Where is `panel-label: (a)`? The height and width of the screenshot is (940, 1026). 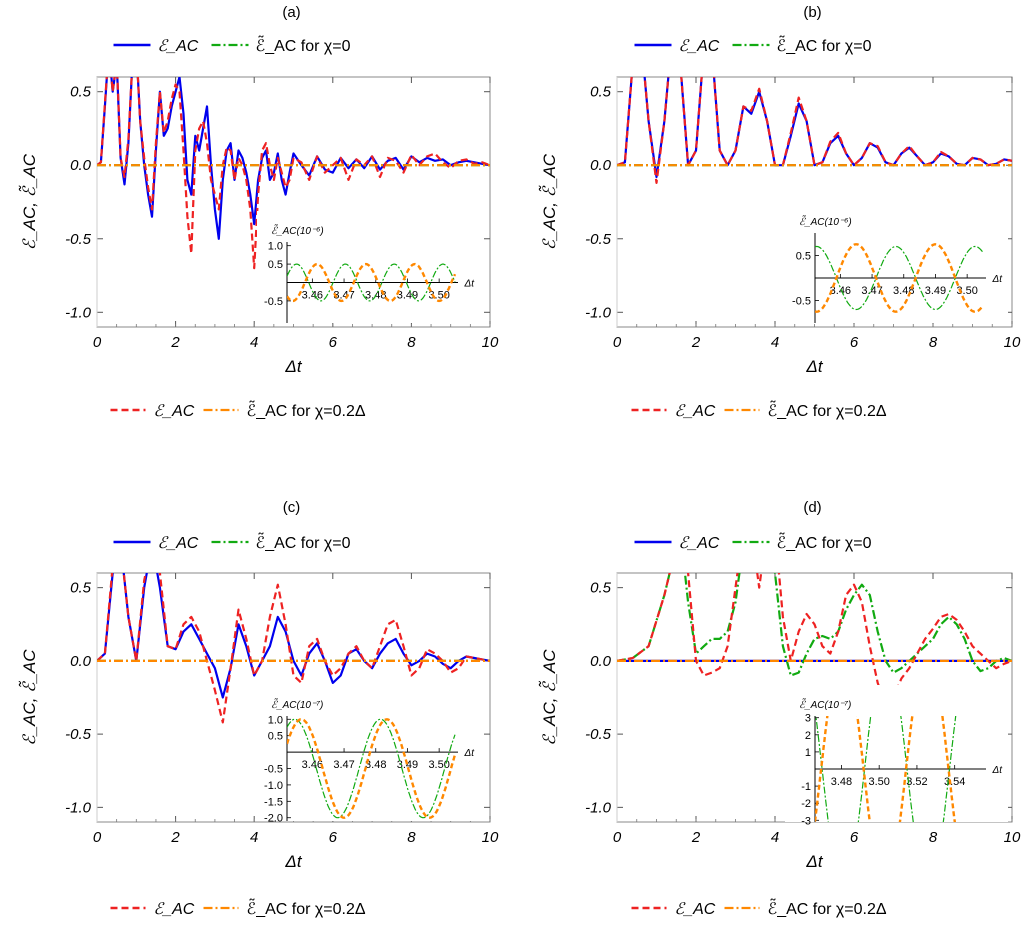
panel-label: (a) is located at coordinates (291, 12).